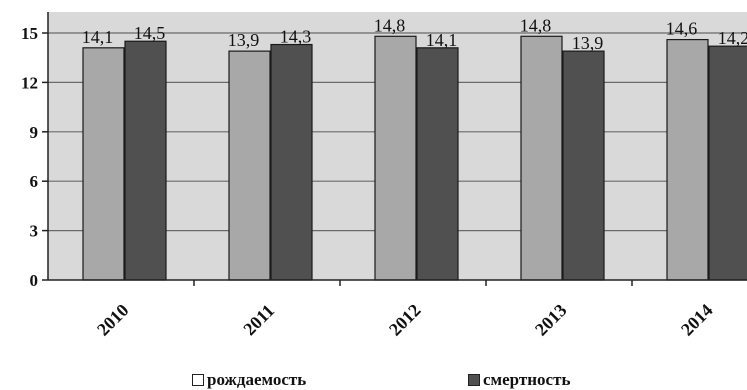 This screenshot has width=747, height=390. I want to click on y-tick-label: 15, so click(29, 33).